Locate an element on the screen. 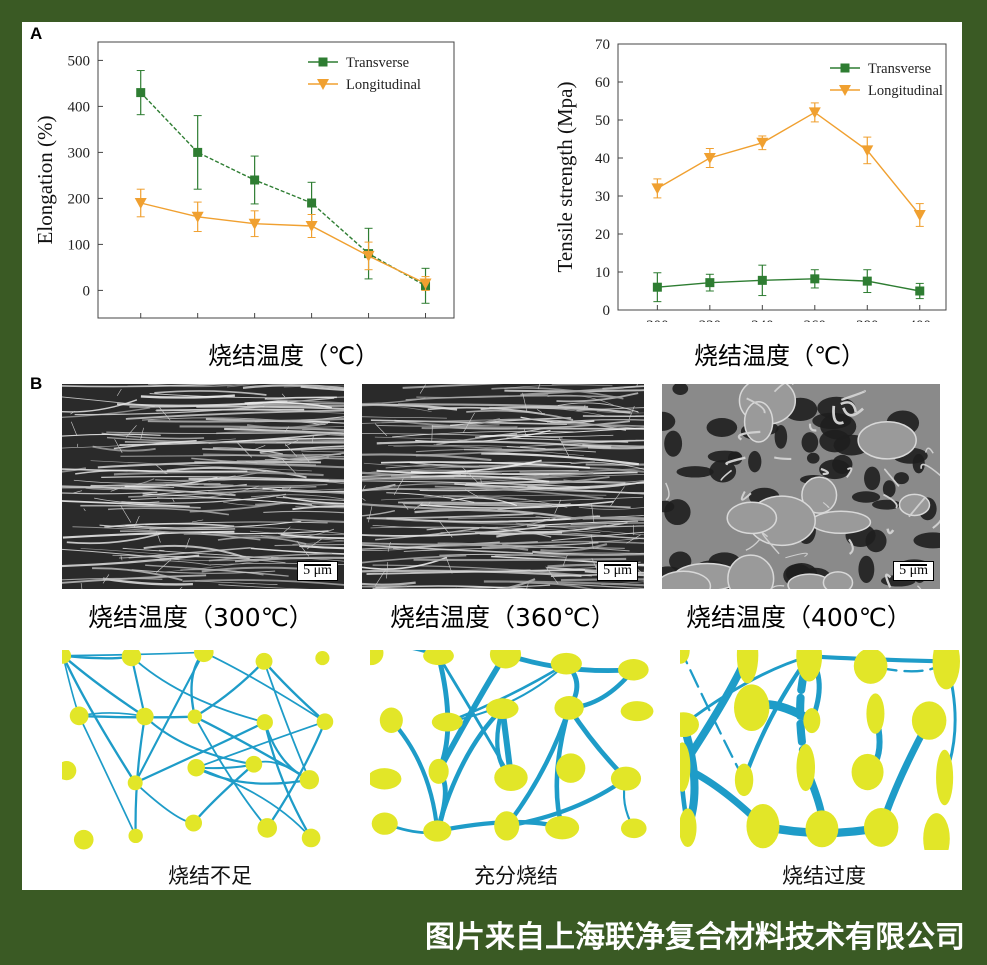 The width and height of the screenshot is (987, 965). y-tick-label: 50 is located at coordinates (602, 121).